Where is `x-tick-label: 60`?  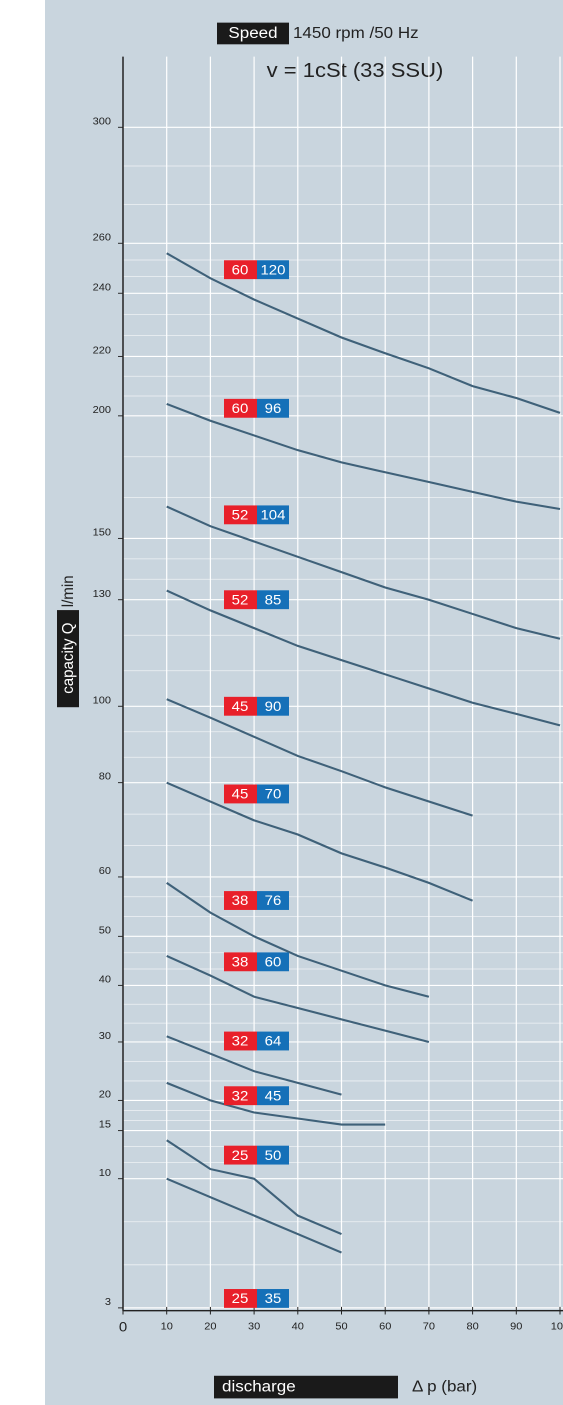 x-tick-label: 60 is located at coordinates (385, 1327).